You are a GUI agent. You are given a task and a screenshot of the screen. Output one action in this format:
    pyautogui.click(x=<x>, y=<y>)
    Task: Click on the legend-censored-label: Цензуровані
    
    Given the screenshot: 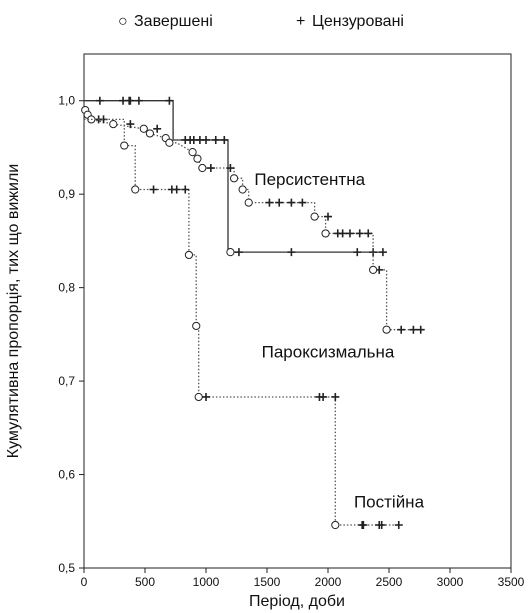 What is the action you would take?
    pyautogui.click(x=358, y=21)
    